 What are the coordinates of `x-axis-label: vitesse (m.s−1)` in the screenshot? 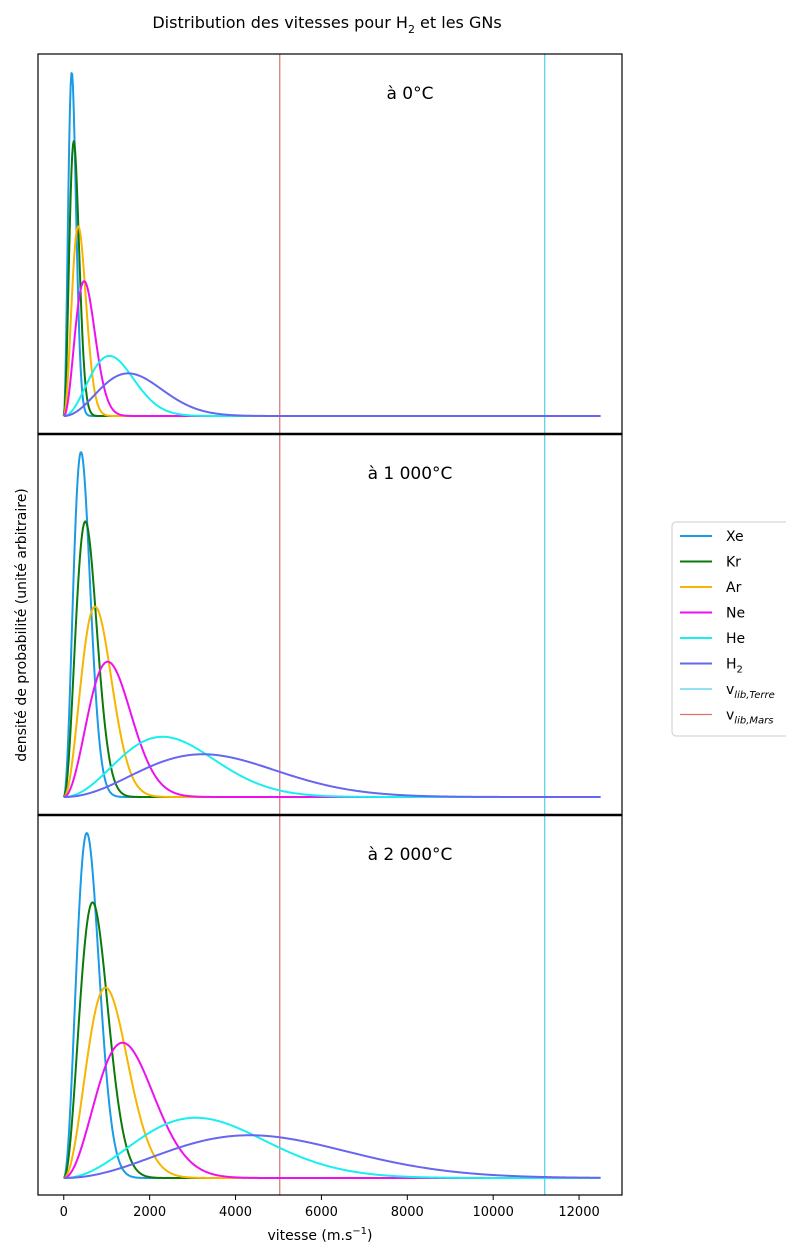 It's located at (320, 1235).